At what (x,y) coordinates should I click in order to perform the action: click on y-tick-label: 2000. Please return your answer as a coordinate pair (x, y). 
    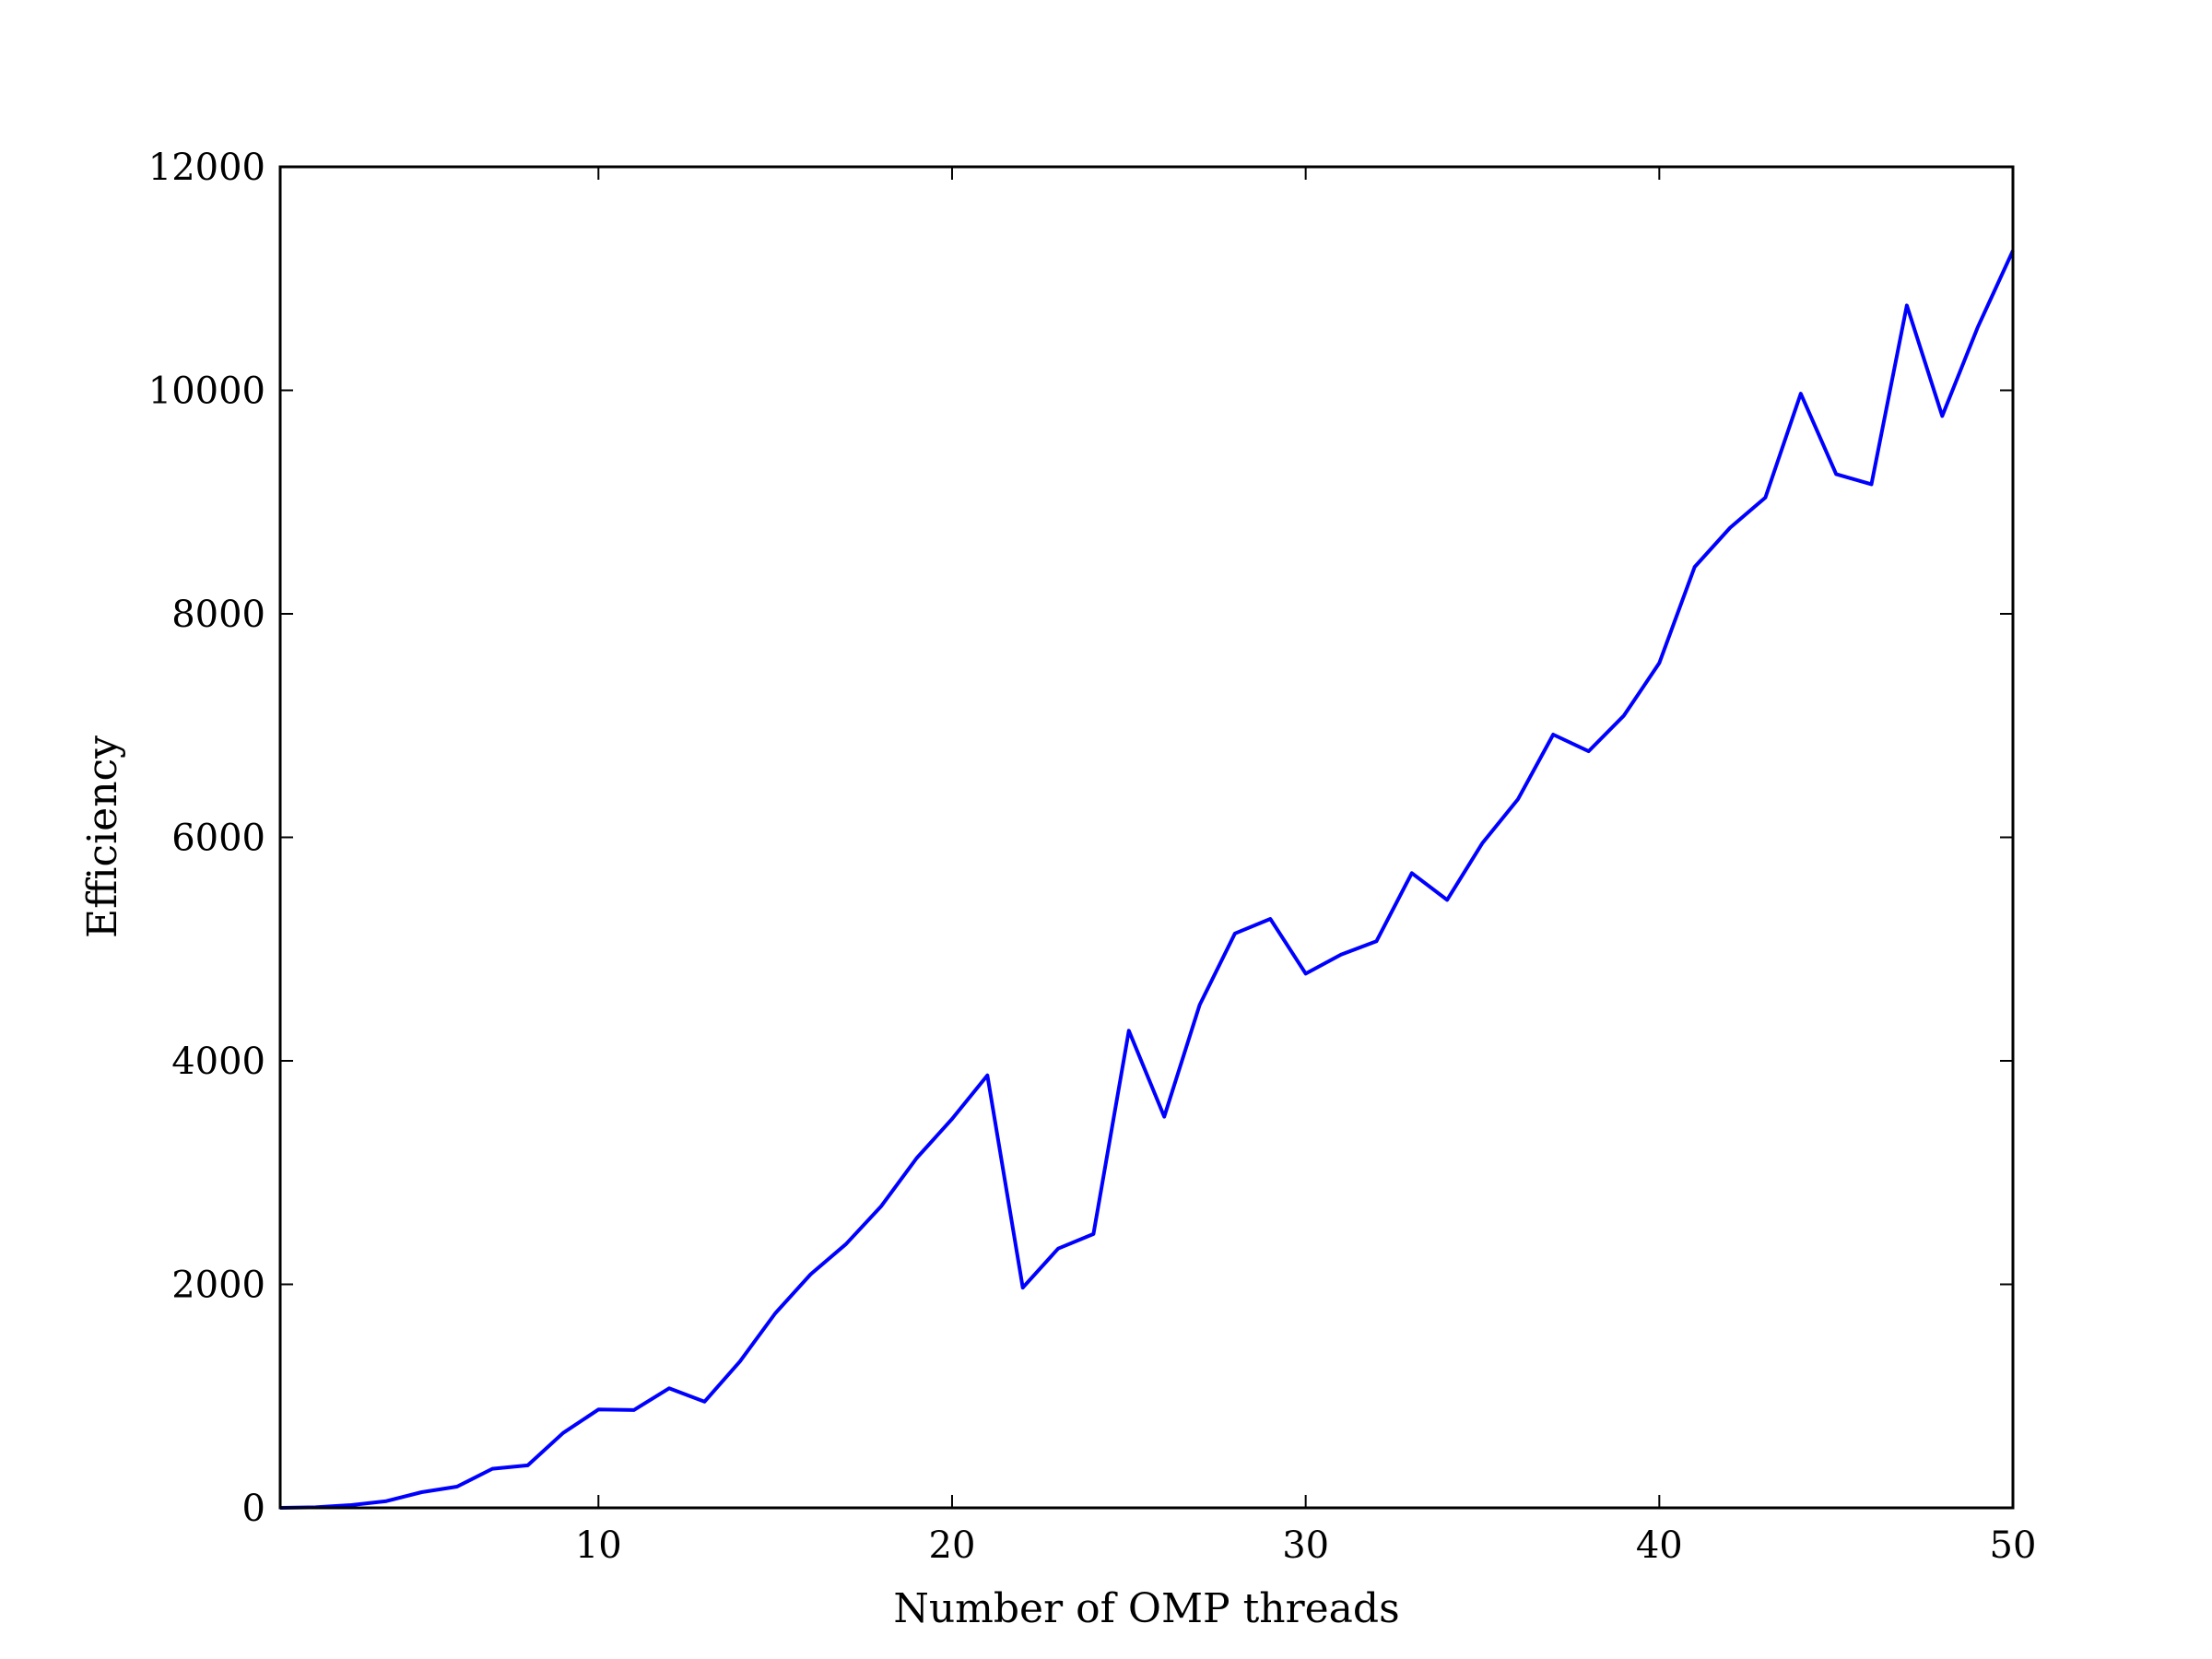
    Looking at the image, I should click on (218, 1286).